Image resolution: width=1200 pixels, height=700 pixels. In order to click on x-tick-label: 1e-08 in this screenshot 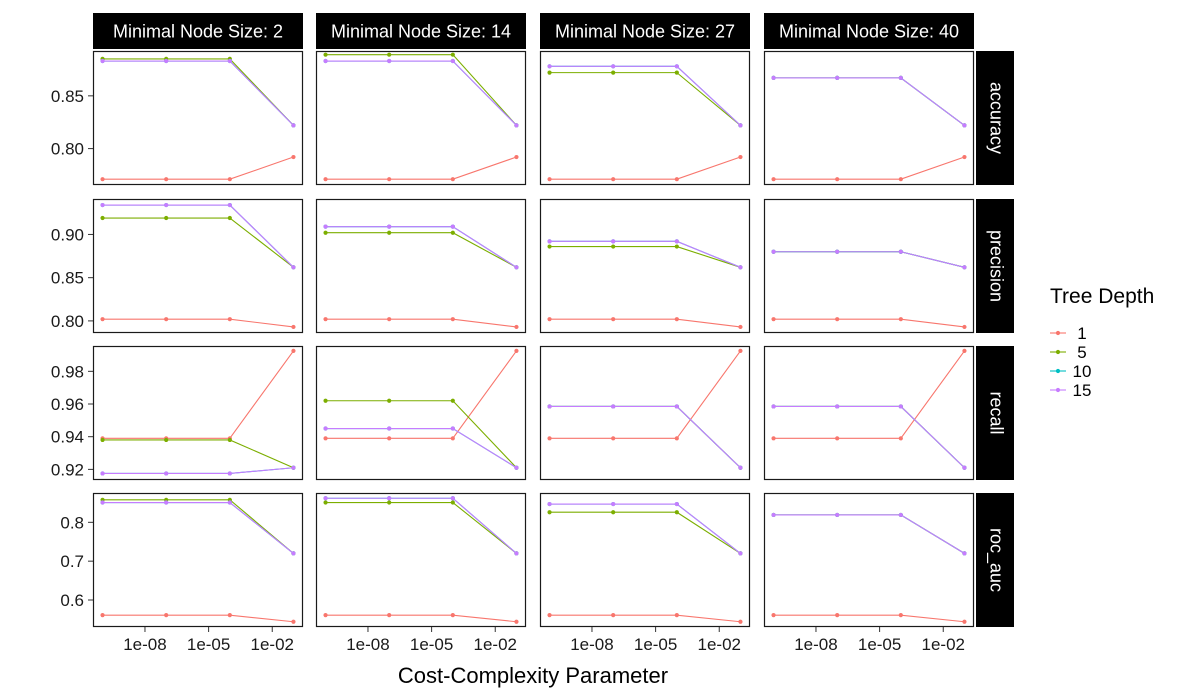, I will do `click(591, 644)`.